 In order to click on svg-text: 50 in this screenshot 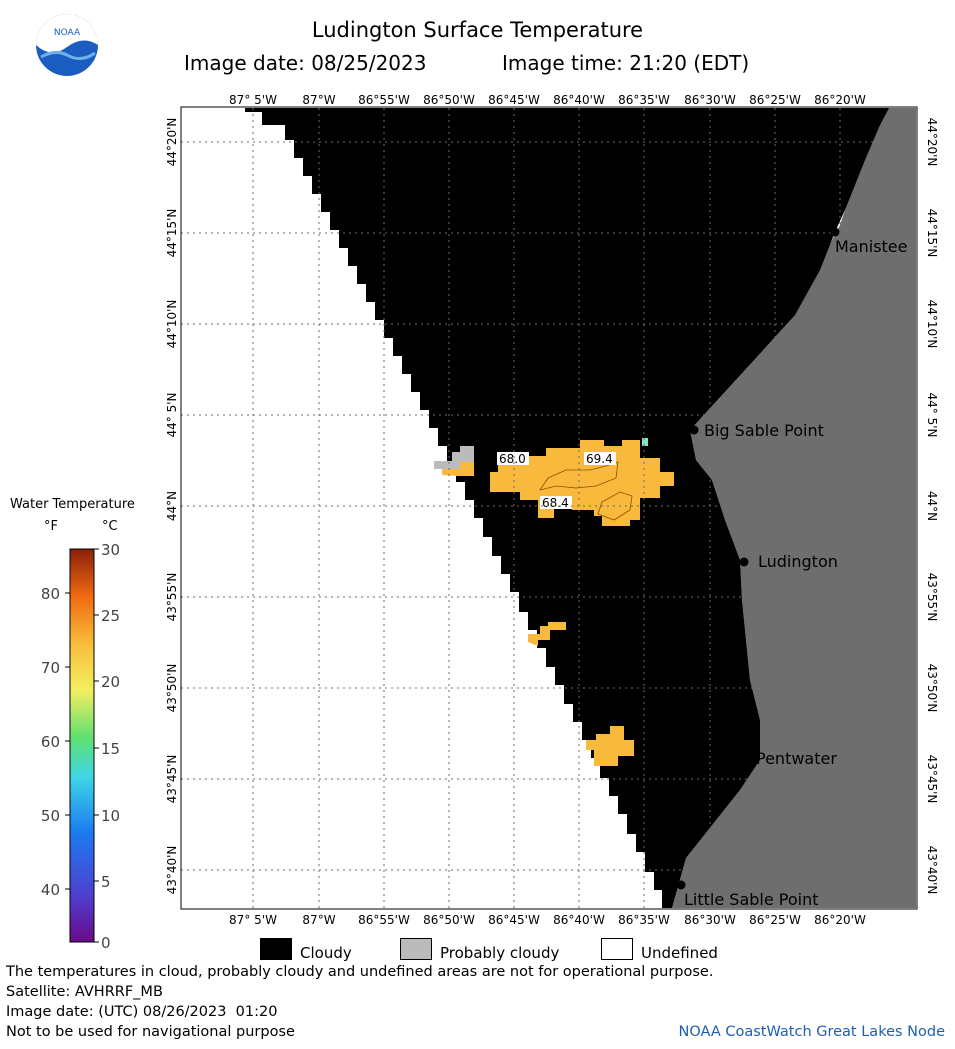, I will do `click(50, 816)`.